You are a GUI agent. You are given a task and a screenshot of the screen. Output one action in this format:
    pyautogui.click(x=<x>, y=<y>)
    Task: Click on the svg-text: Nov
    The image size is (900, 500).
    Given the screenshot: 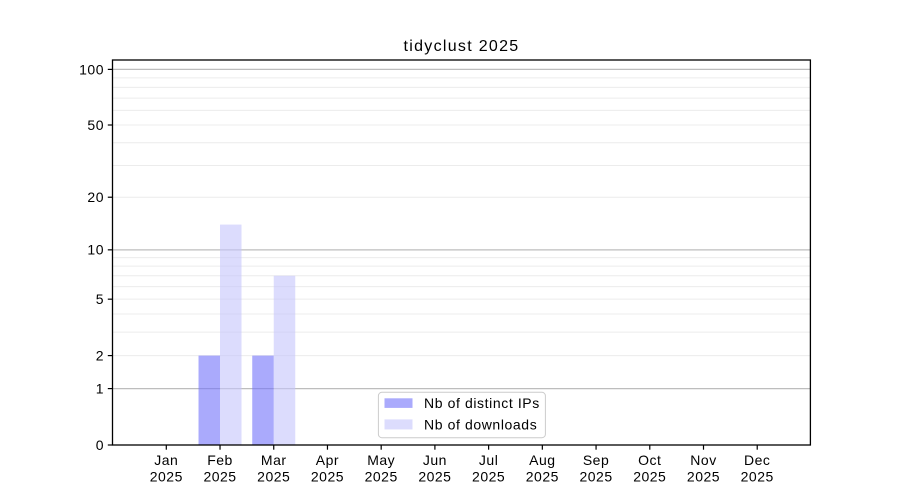 What is the action you would take?
    pyautogui.click(x=703, y=460)
    